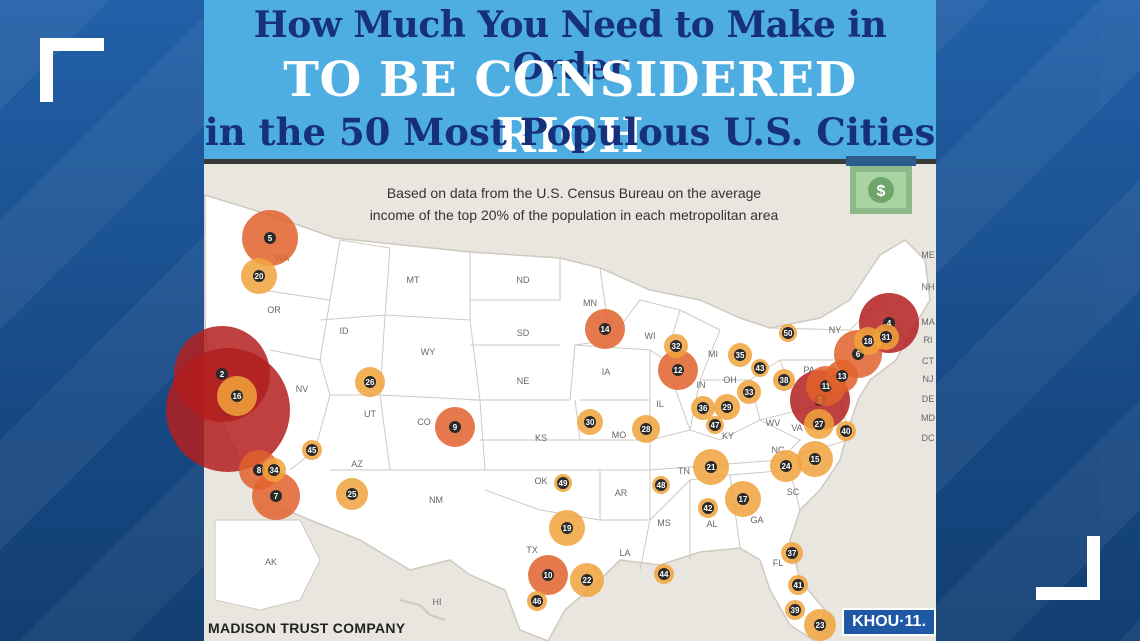 The image size is (1140, 641). I want to click on city-rank-label: 12, so click(678, 370).